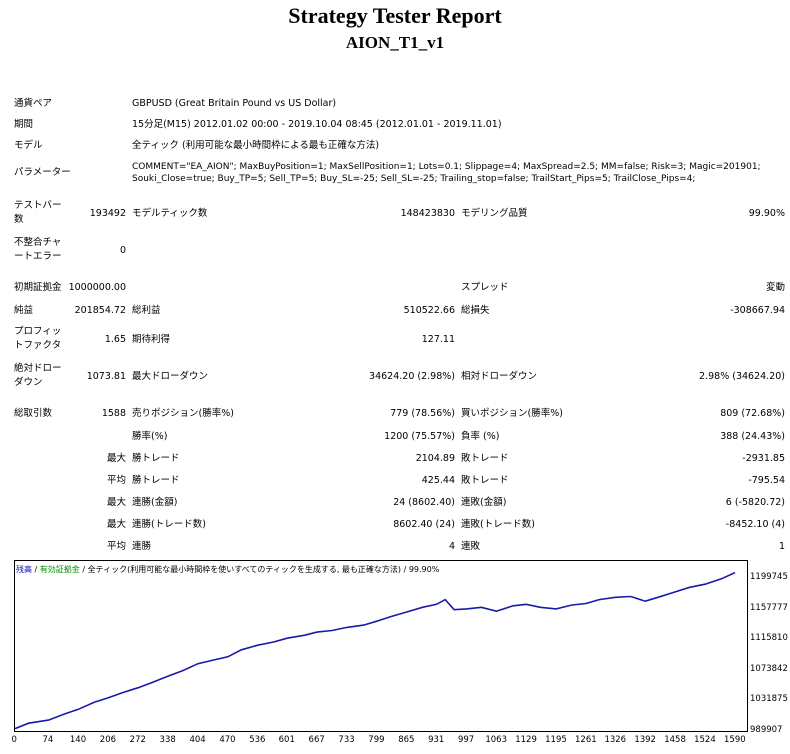 The image size is (790, 754). I want to click on avg-cons-losses-value: 1, so click(781, 546).